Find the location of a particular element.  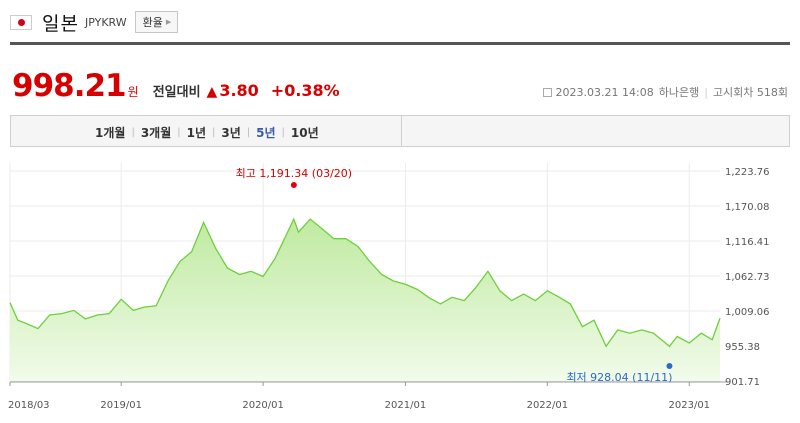

up-triangle-icon: ▲ is located at coordinates (212, 92).